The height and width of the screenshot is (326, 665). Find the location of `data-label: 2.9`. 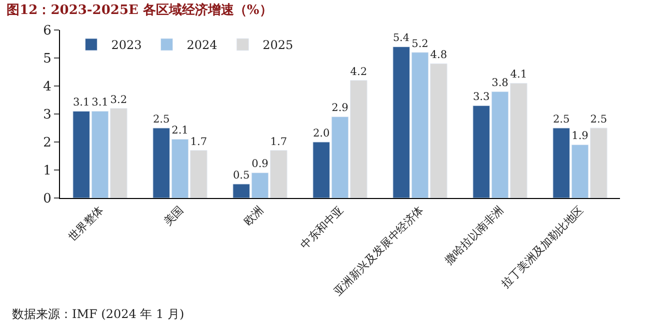

data-label: 2.9 is located at coordinates (340, 108).